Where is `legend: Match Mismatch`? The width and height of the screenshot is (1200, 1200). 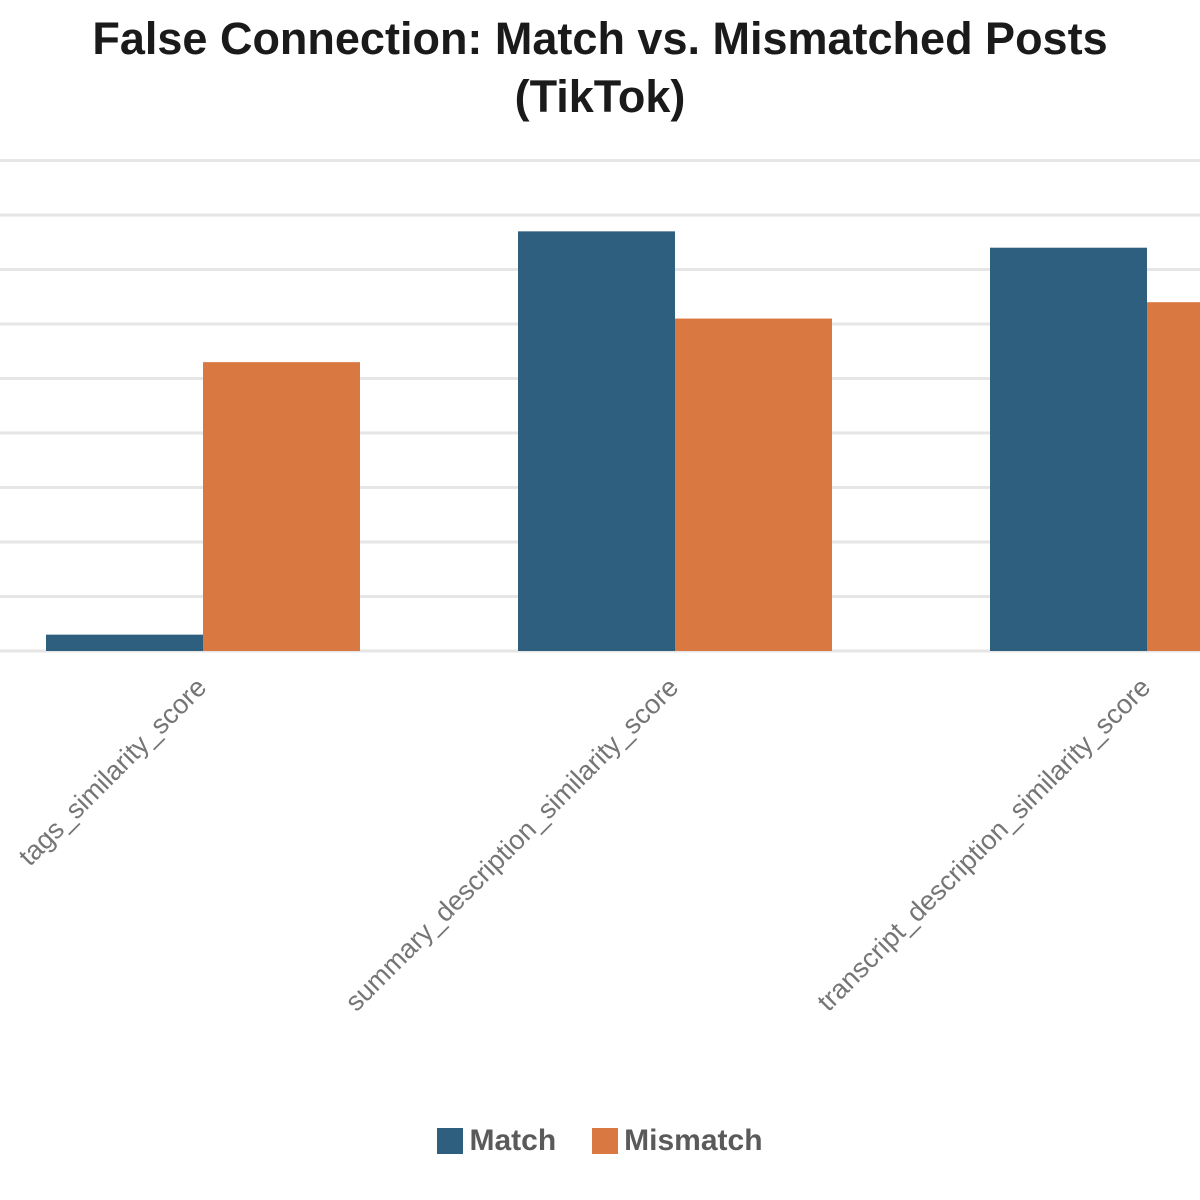
legend: Match Mismatch is located at coordinates (600, 1141).